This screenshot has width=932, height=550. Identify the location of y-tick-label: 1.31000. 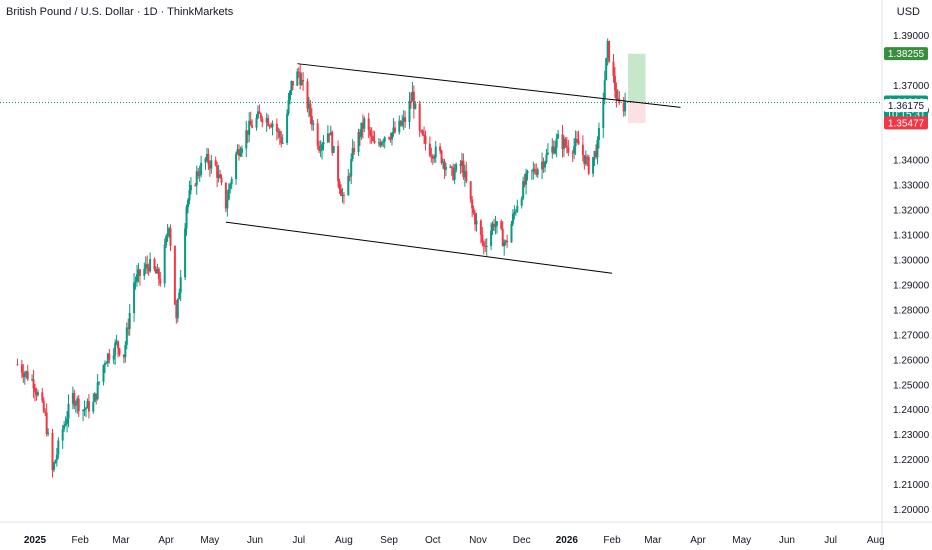
(911, 236).